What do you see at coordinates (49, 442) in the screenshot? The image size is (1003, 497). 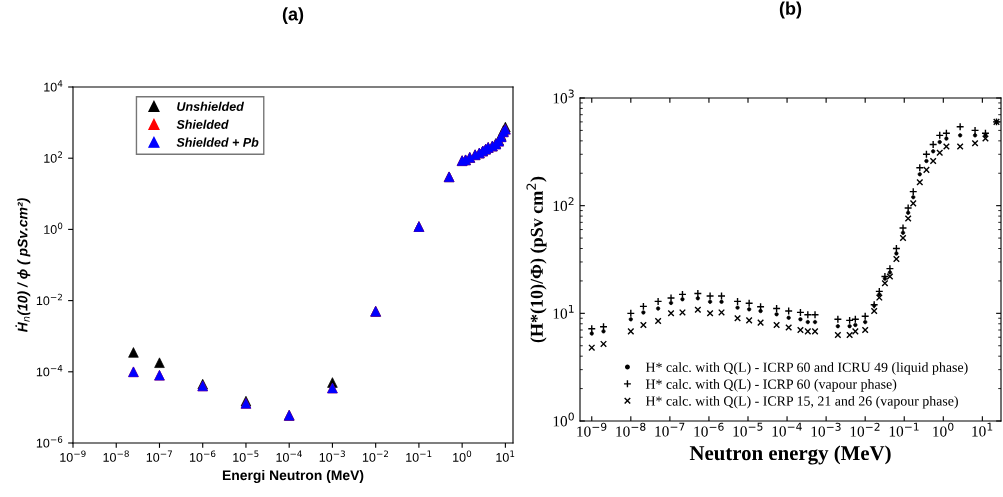 I see `y-tick-label: 10$^{−6}$` at bounding box center [49, 442].